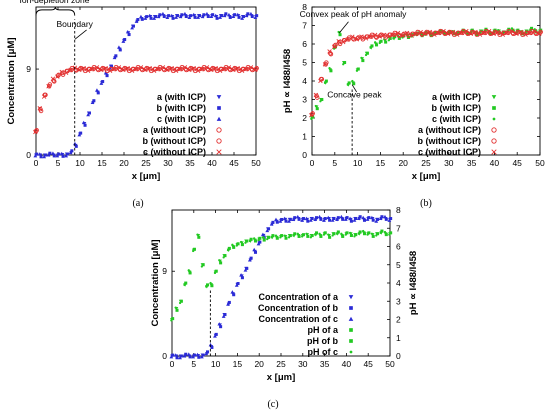 The height and width of the screenshot is (413, 550). Describe the element at coordinates (298, 297) in the screenshot. I see `legend-entry: Concentration of a` at that location.